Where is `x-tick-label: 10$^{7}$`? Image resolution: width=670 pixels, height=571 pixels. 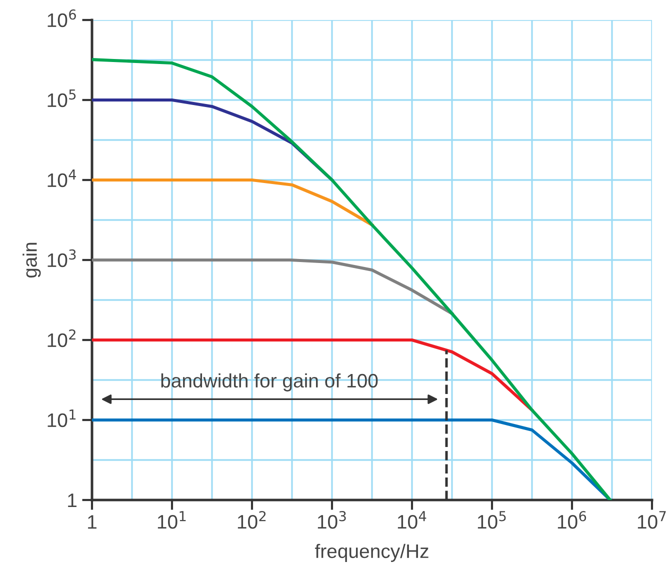 x-tick-label: 10$^{7}$ is located at coordinates (652, 520).